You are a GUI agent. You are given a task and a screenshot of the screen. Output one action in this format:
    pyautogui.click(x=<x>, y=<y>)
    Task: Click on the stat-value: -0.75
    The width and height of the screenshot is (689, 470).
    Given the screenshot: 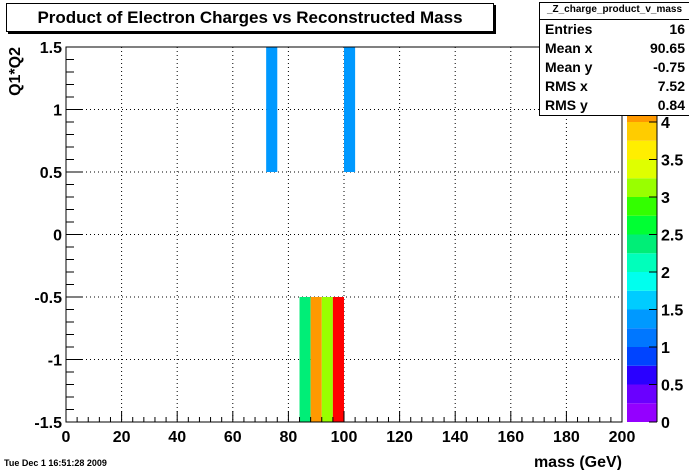 What is the action you would take?
    pyautogui.click(x=669, y=67)
    